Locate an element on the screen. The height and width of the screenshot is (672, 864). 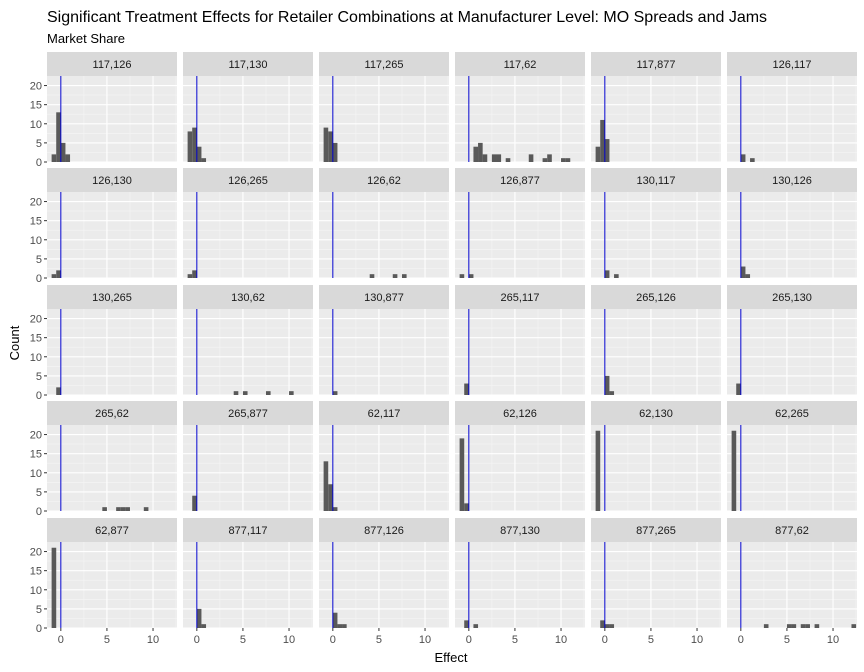
x-axis-title: Effect is located at coordinates (450, 657).